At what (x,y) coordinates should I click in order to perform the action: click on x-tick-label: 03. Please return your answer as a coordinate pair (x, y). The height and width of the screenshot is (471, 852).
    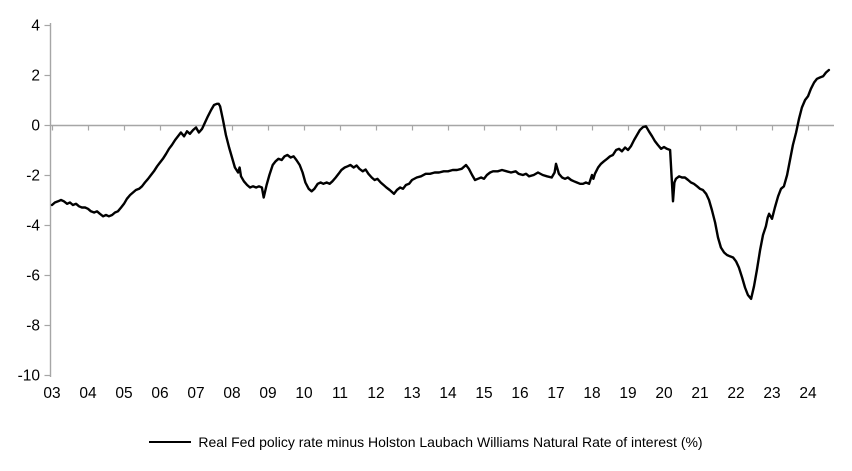
    Looking at the image, I should click on (51, 393).